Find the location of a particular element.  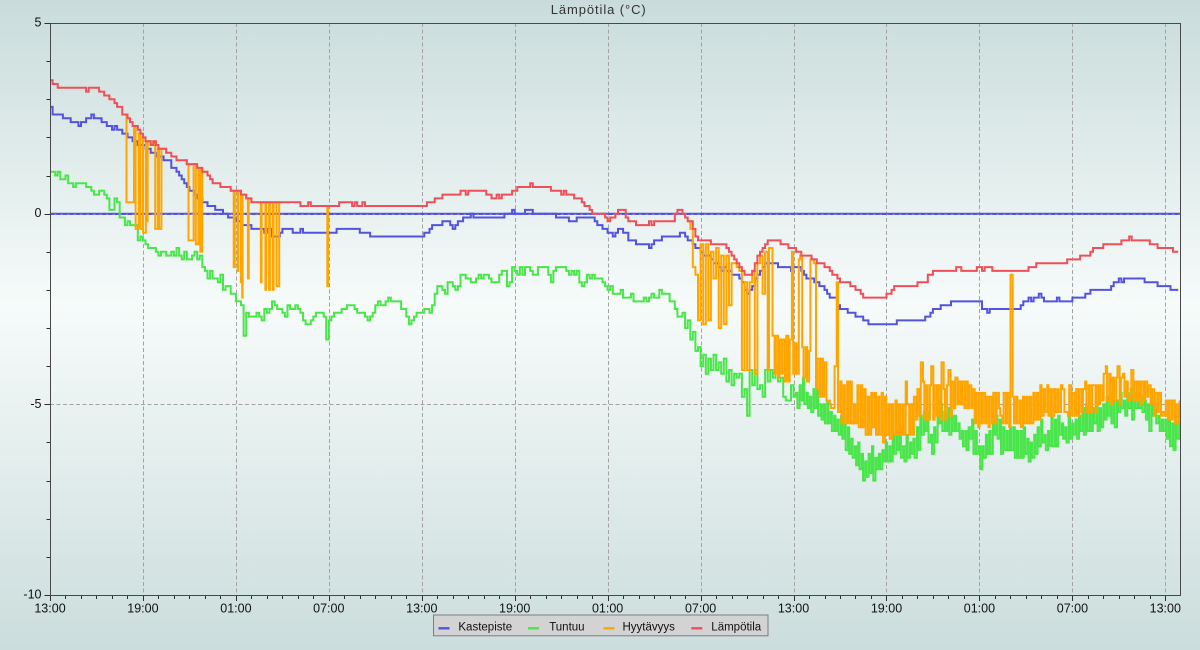

svg-text: Lämpötila is located at coordinates (736, 628).